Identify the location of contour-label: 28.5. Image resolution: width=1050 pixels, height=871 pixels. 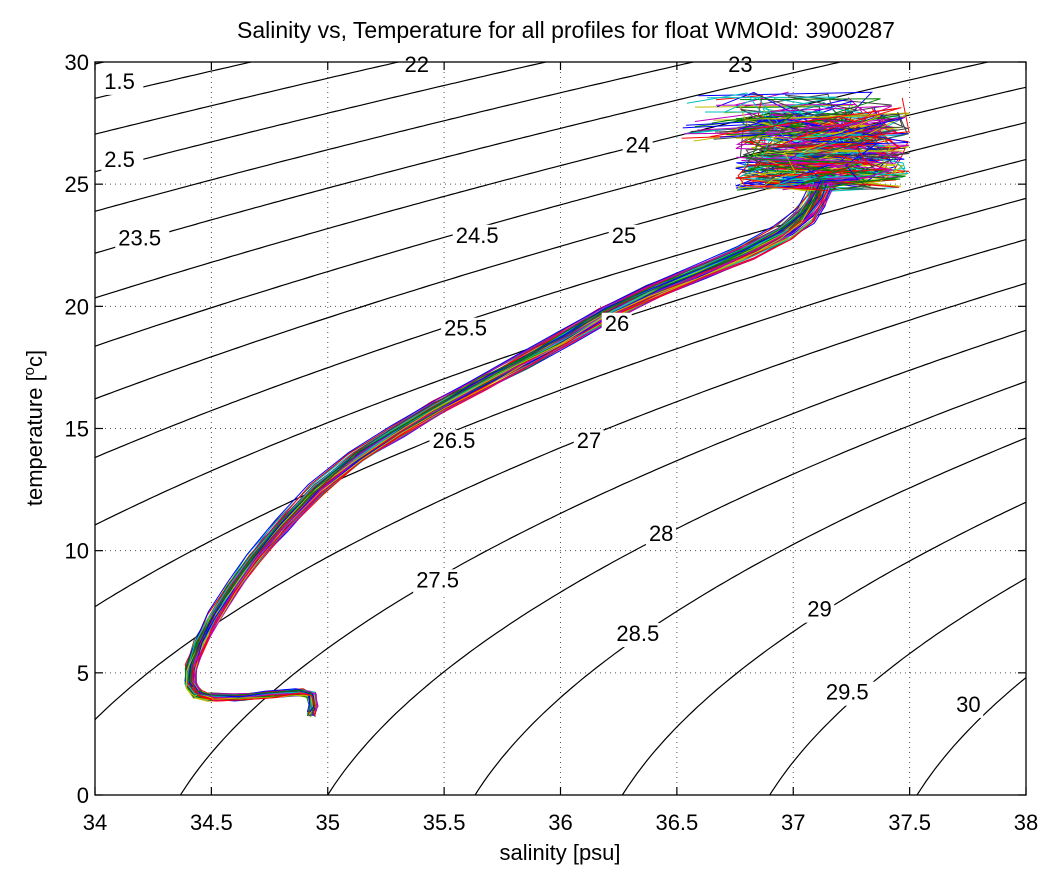
(637, 633).